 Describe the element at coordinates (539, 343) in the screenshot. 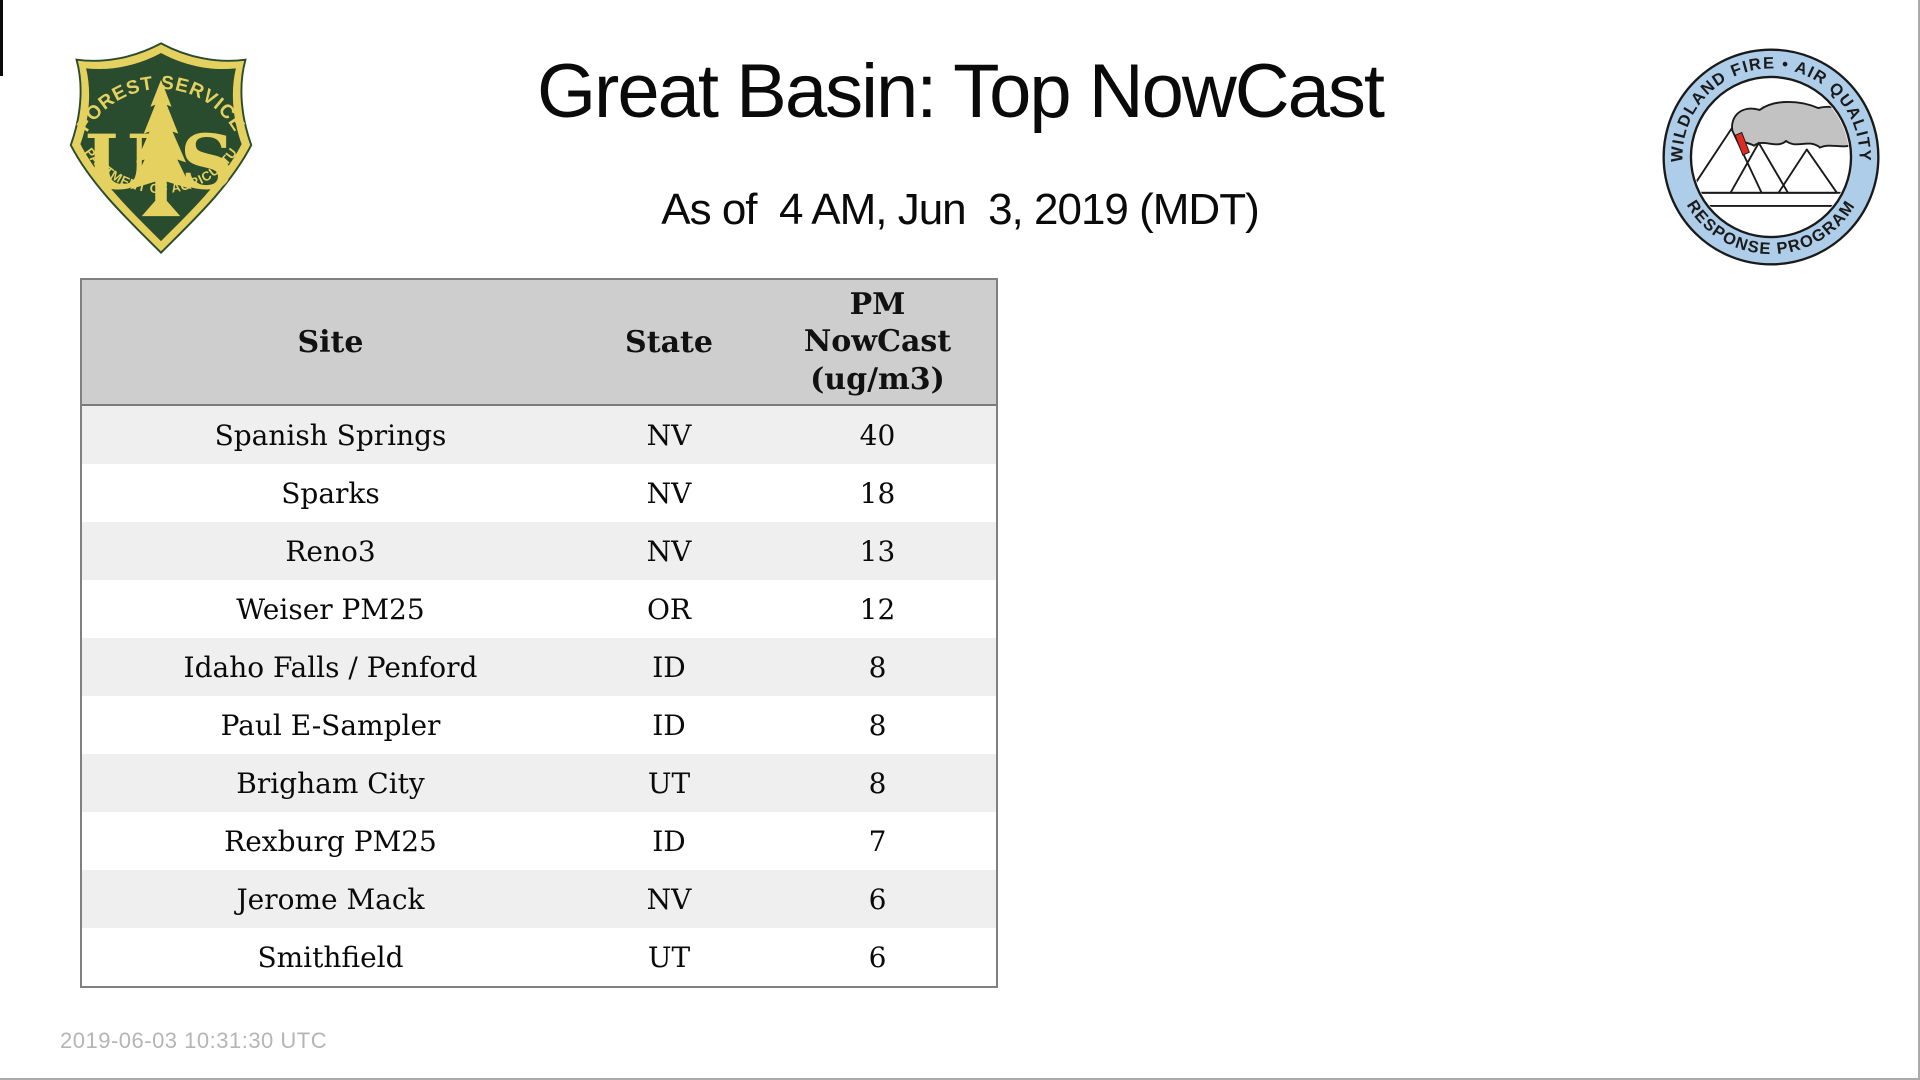

I see `table-header-row: Site State PM NowCast (ug/m3)` at that location.